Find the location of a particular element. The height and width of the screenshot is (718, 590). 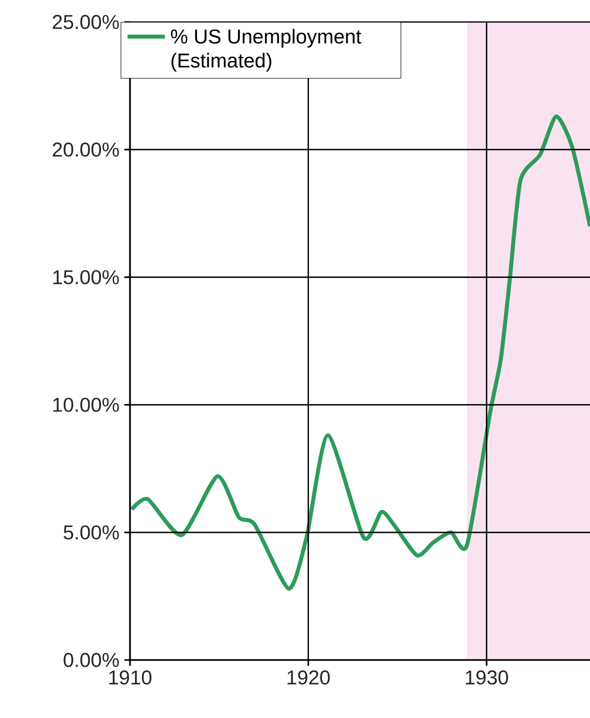

x-tick-label: 1910 is located at coordinates (130, 677).